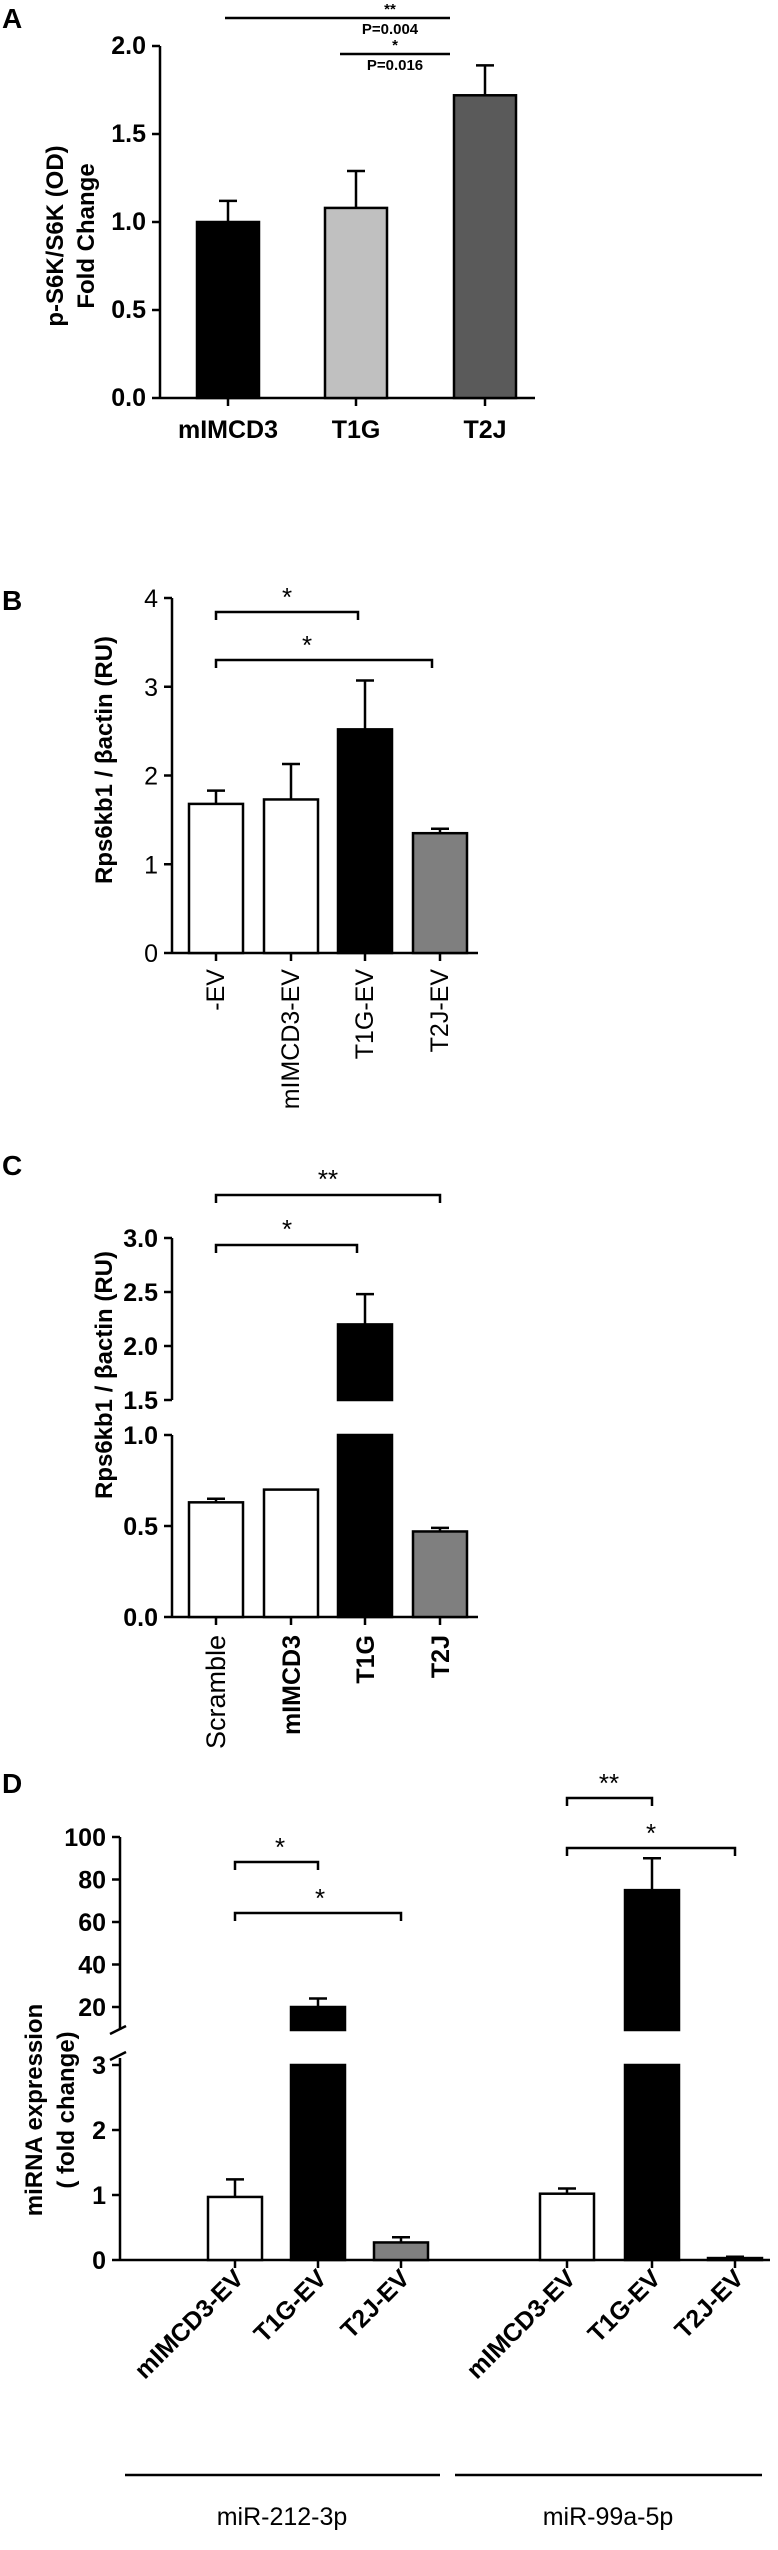 The height and width of the screenshot is (2550, 778). What do you see at coordinates (280, 1847) in the screenshot?
I see `d-sig-stars-1: *` at bounding box center [280, 1847].